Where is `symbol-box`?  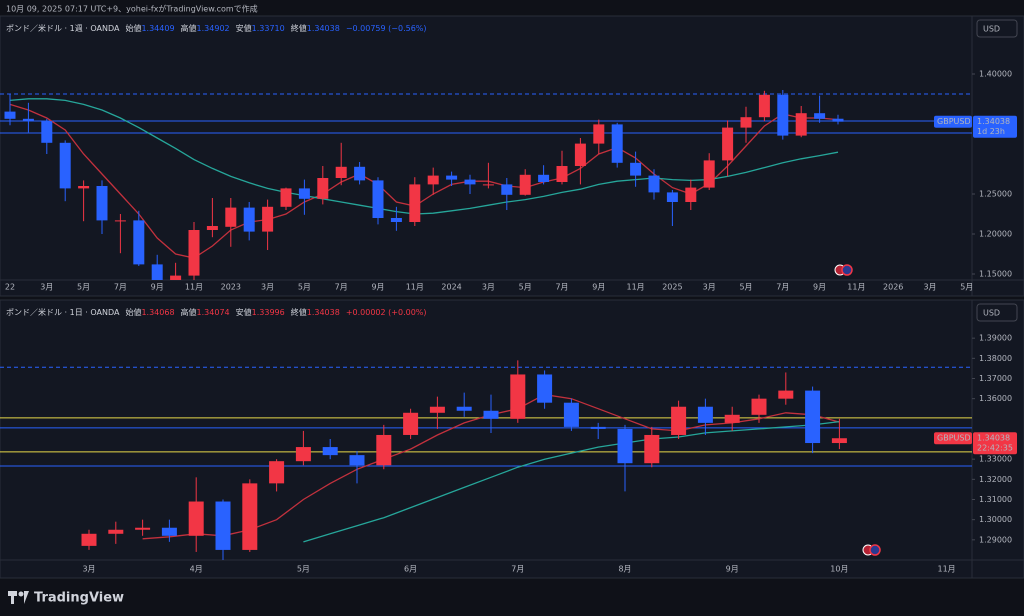
symbol-box is located at coordinates (953, 121).